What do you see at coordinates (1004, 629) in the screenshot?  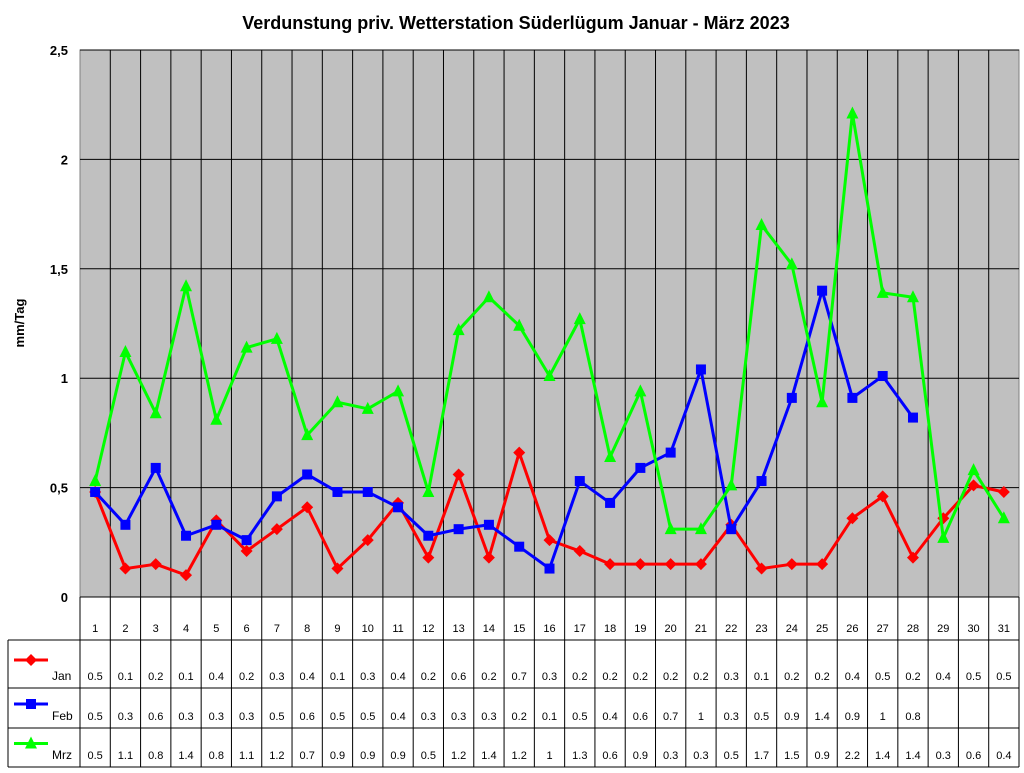 I see `x-tick-label: 31` at bounding box center [1004, 629].